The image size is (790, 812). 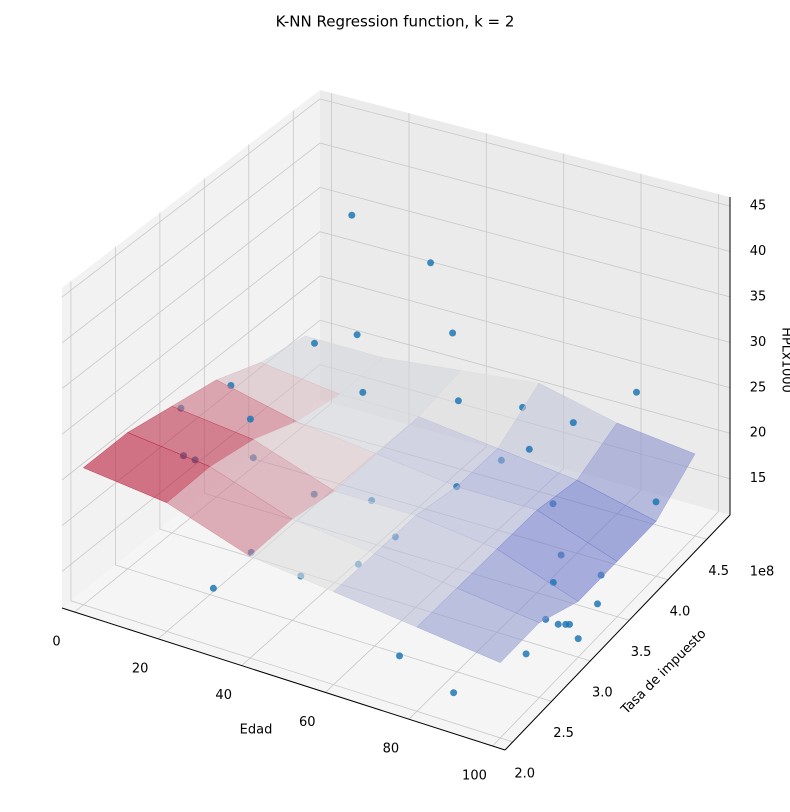 I want to click on y-offset-label: 1e8, so click(x=762, y=572).